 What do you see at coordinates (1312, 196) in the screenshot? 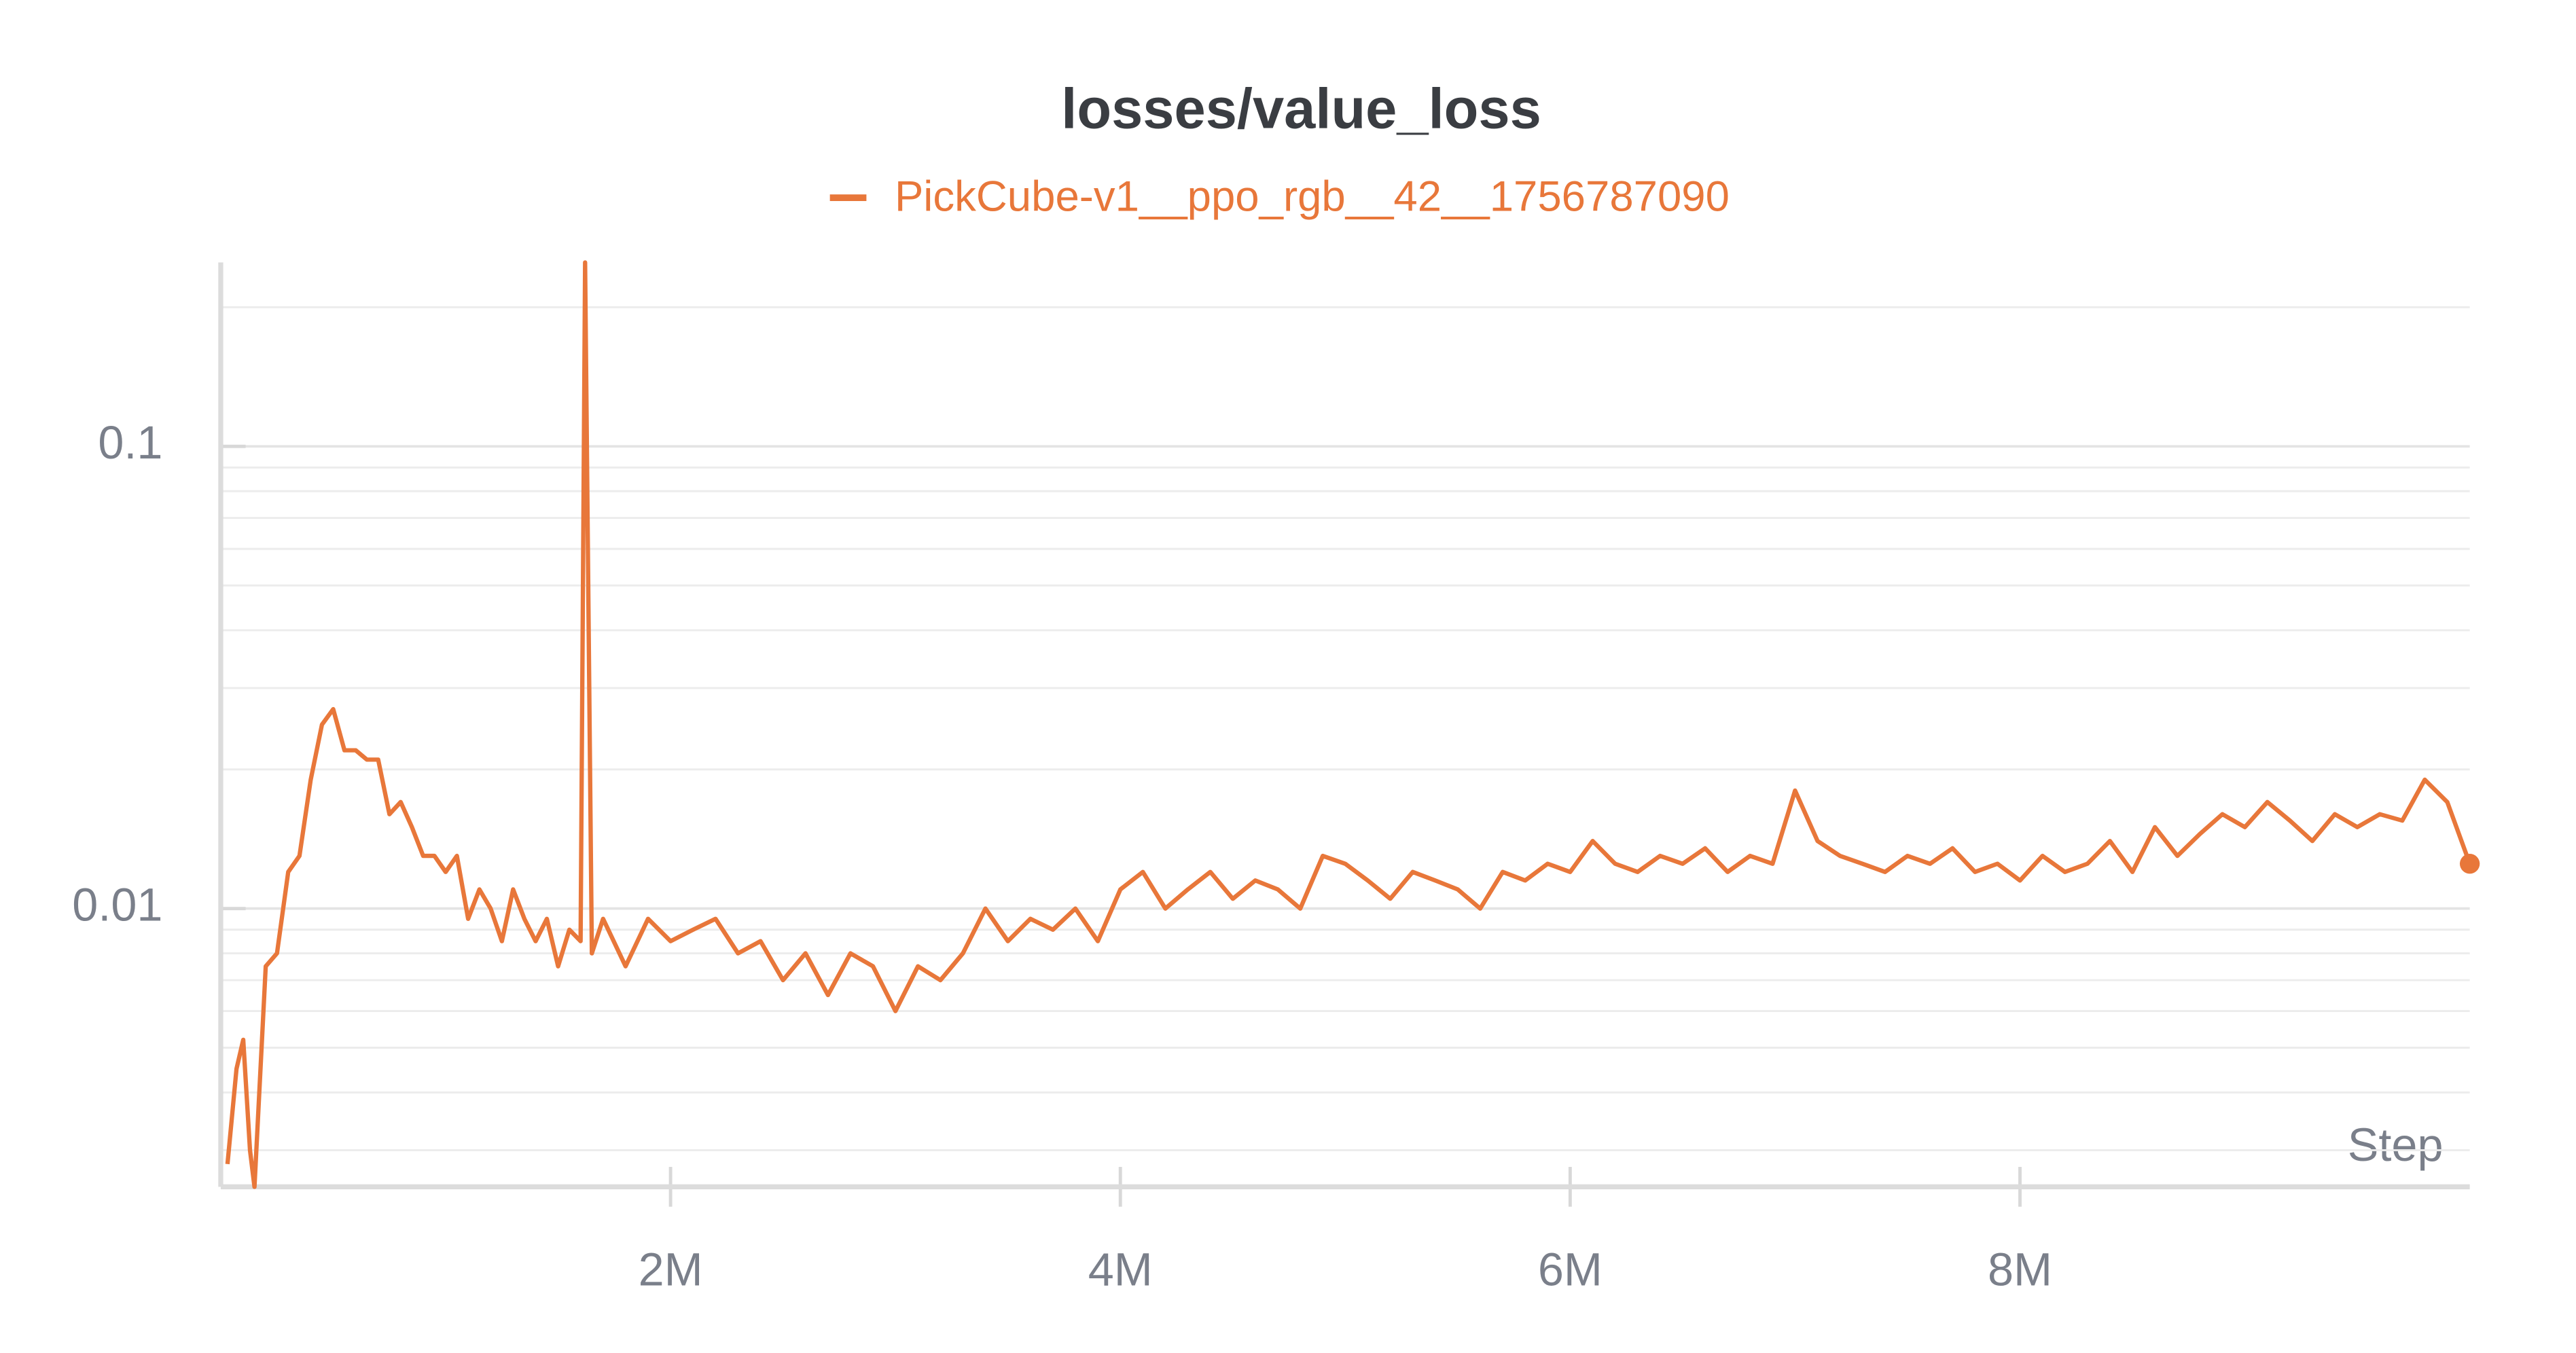
I see `legend-label: PickCube-v1__ppo_rgb__42__1756787090` at bounding box center [1312, 196].